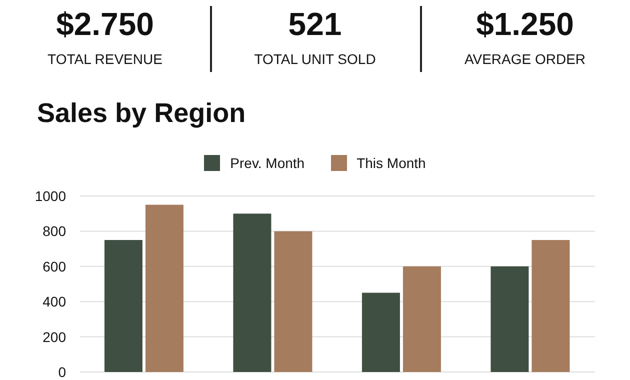 This screenshot has width=630, height=380. Describe the element at coordinates (50, 196) in the screenshot. I see `y-tick-label: 1000` at that location.